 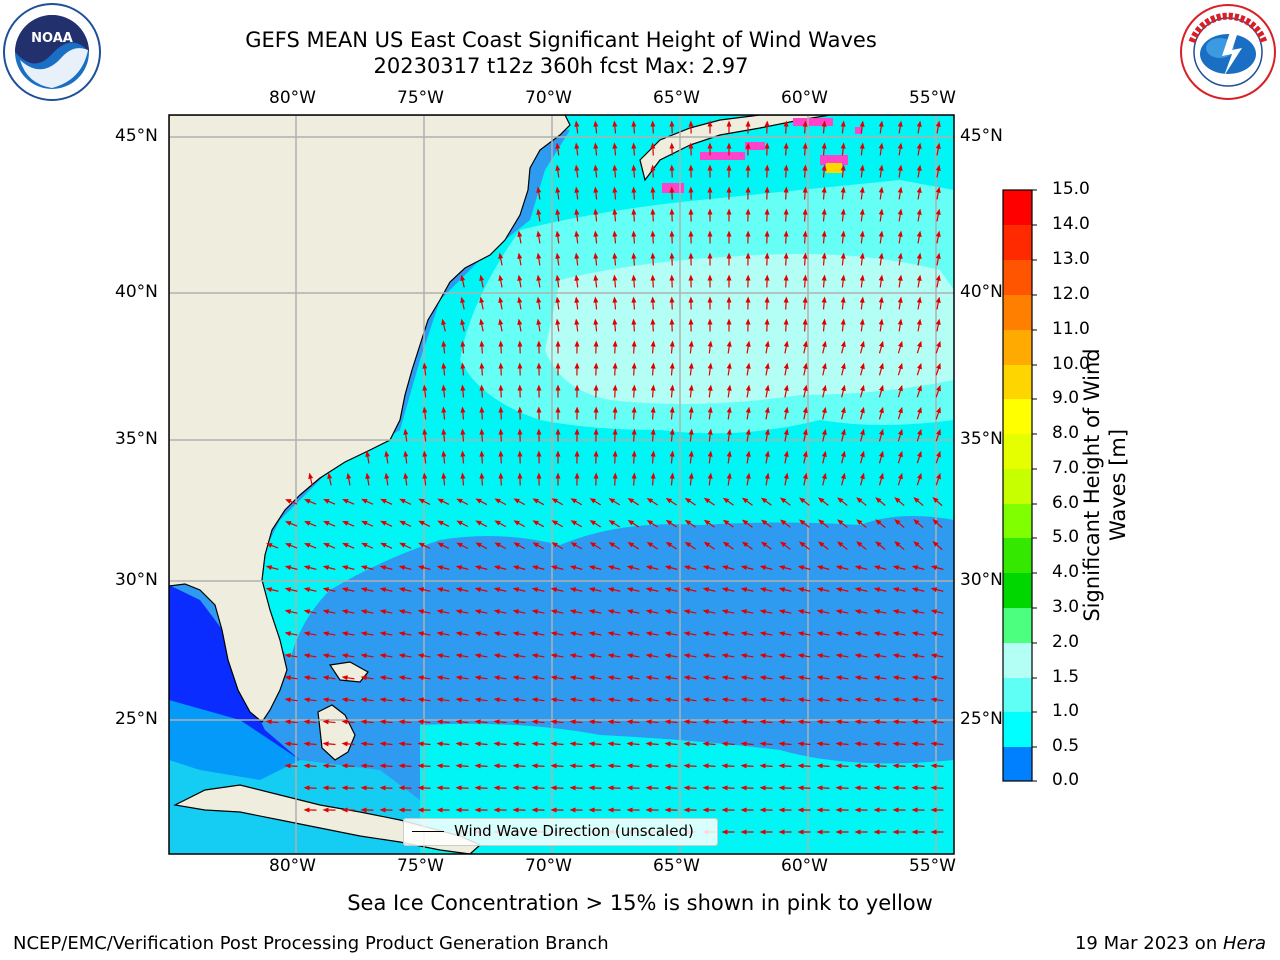 What do you see at coordinates (1066, 607) in the screenshot?
I see `colorbar-tick-label: 3.0` at bounding box center [1066, 607].